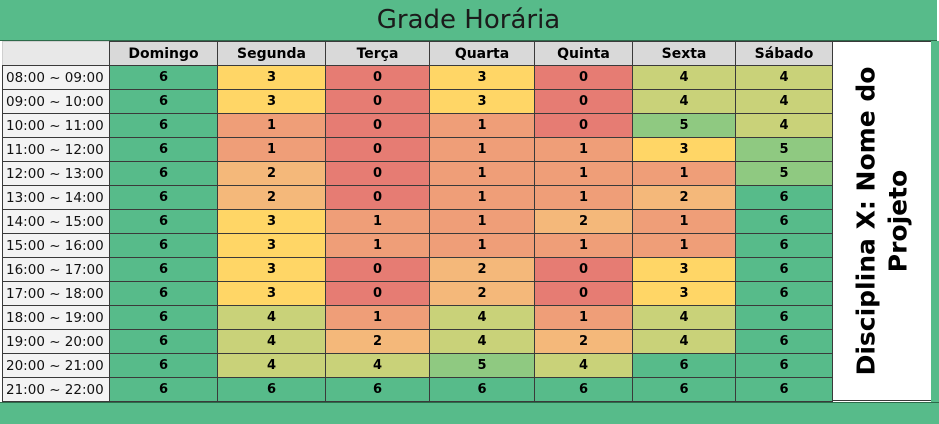 This screenshot has width=939, height=424. Describe the element at coordinates (56, 221) in the screenshot. I see `time-slot-cell: 14:00 ~ 15:00` at that location.